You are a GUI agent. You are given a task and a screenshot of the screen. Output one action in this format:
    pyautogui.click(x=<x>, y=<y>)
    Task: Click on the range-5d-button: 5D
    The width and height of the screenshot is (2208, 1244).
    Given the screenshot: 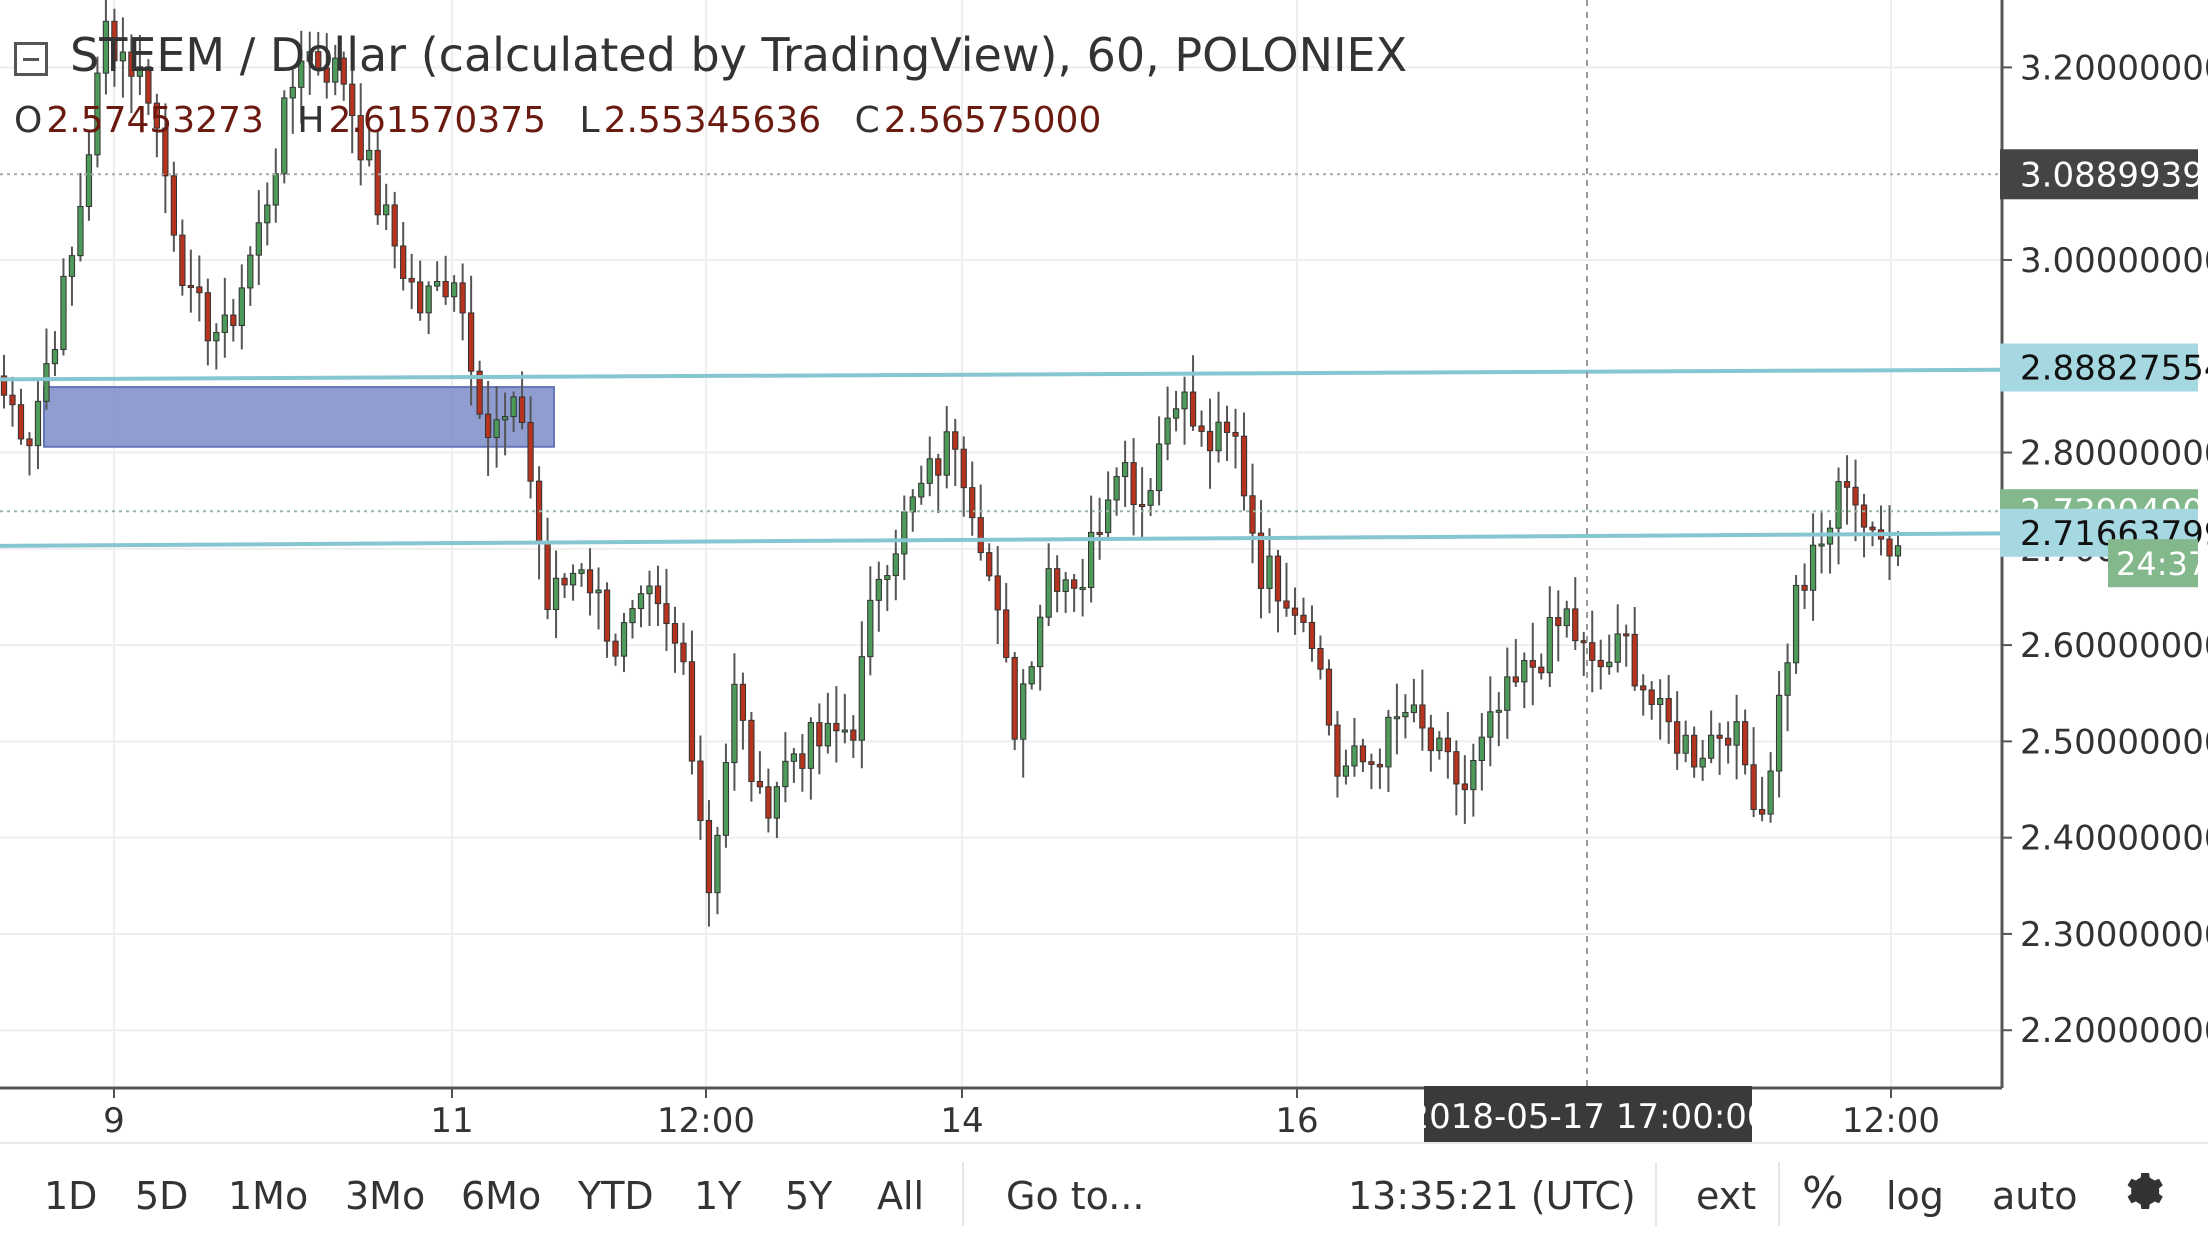 What is the action you would take?
    pyautogui.click(x=162, y=1196)
    